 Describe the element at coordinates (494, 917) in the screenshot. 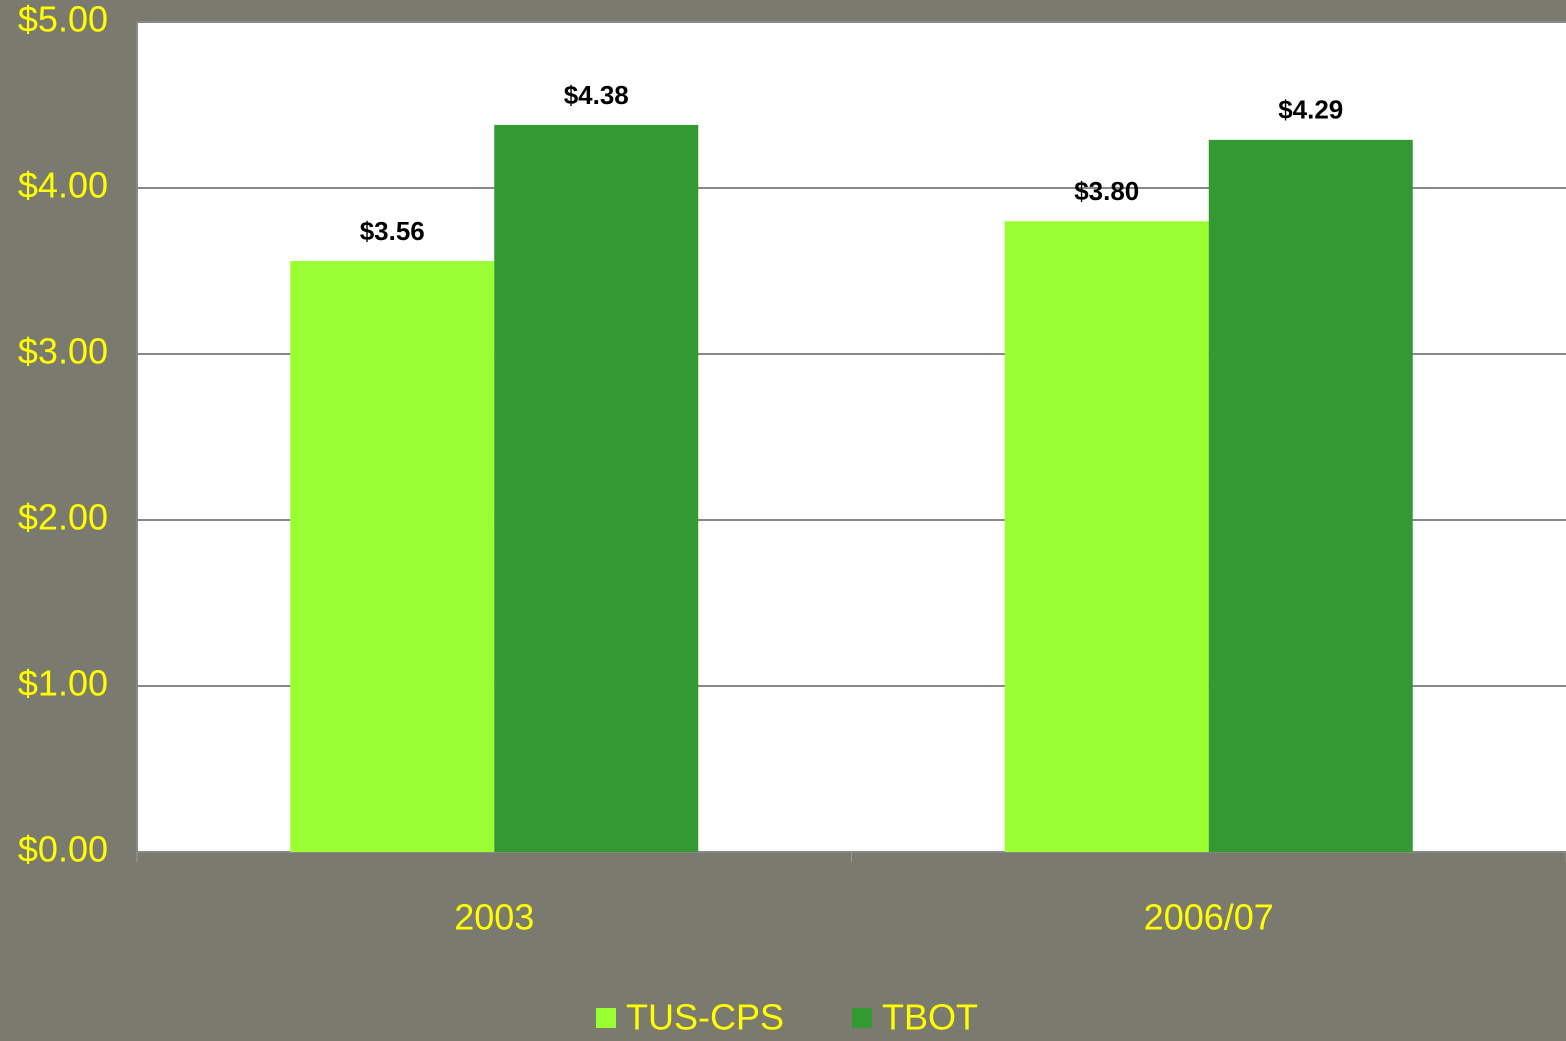

I see `x-tick-label: 2003` at that location.